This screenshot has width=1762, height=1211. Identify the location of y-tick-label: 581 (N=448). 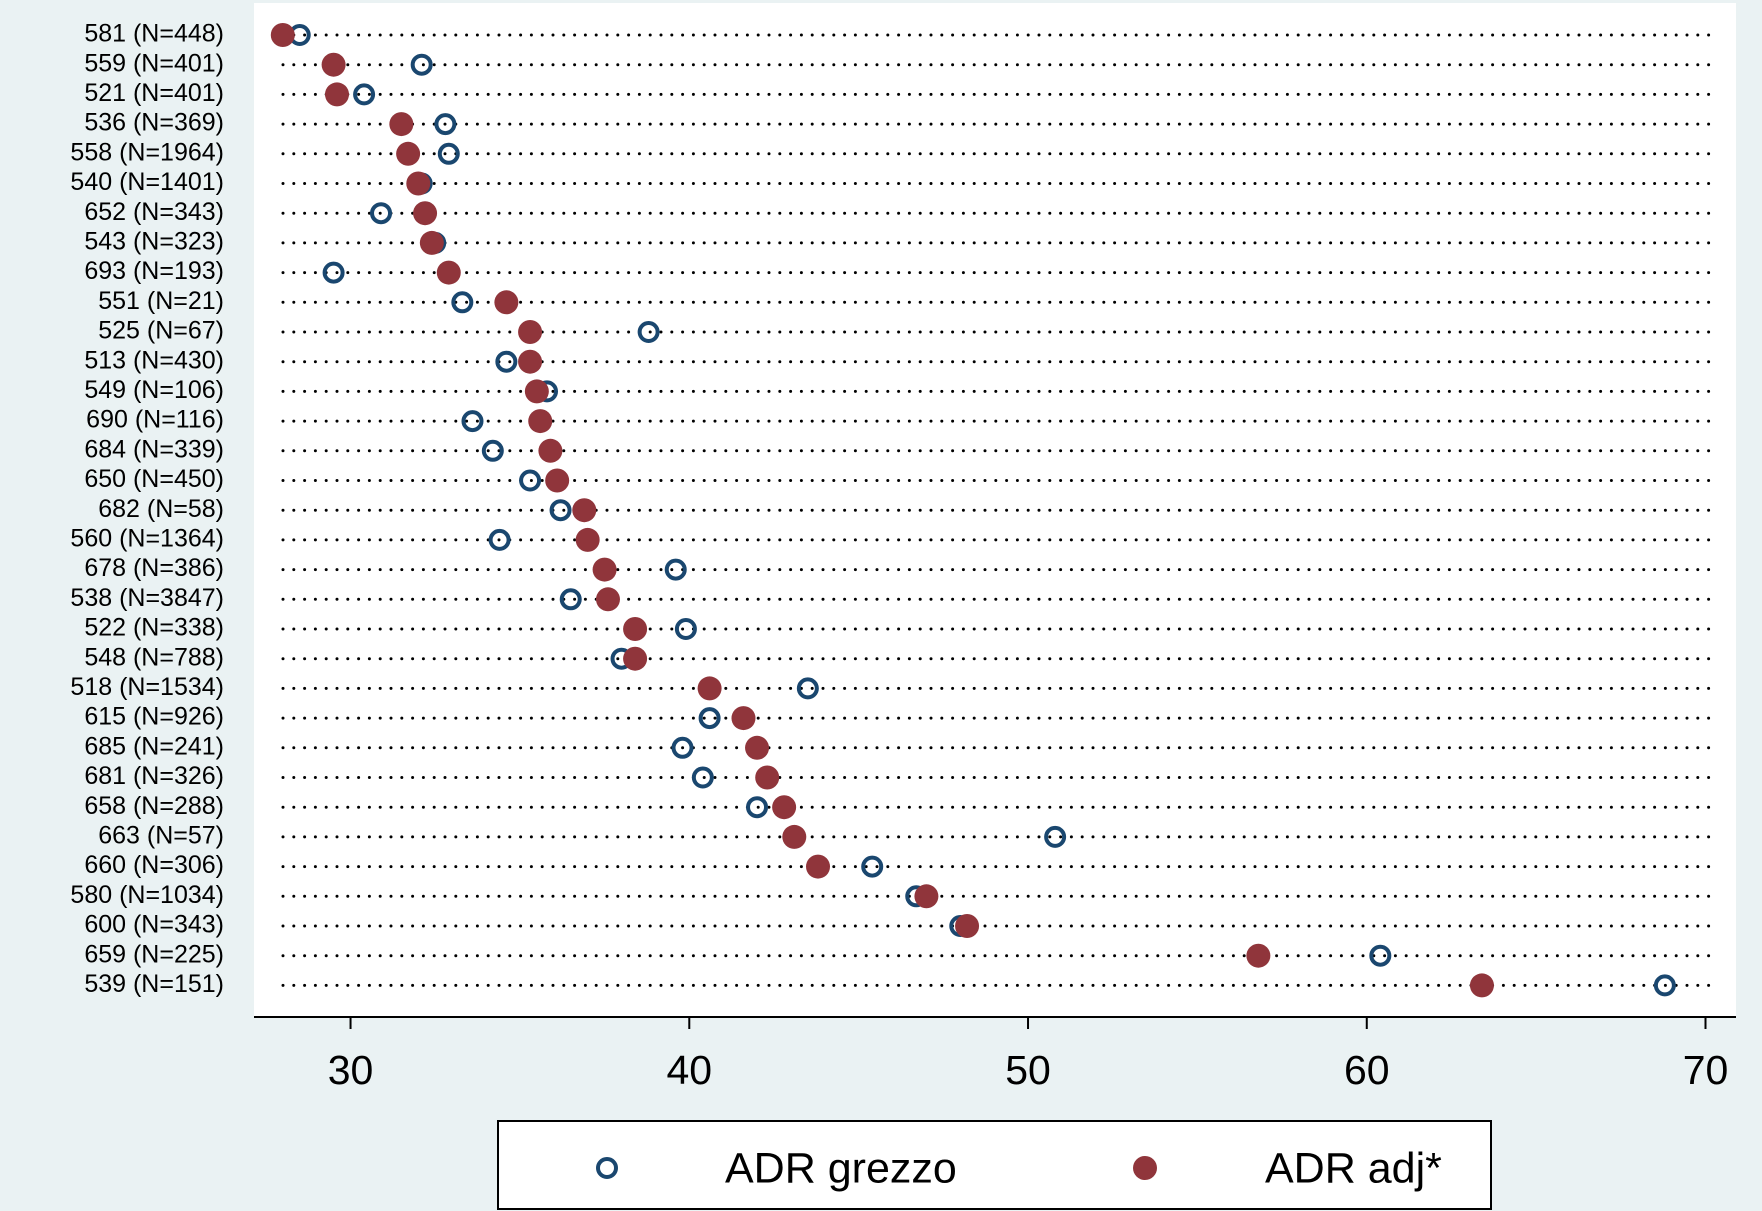
(154, 34).